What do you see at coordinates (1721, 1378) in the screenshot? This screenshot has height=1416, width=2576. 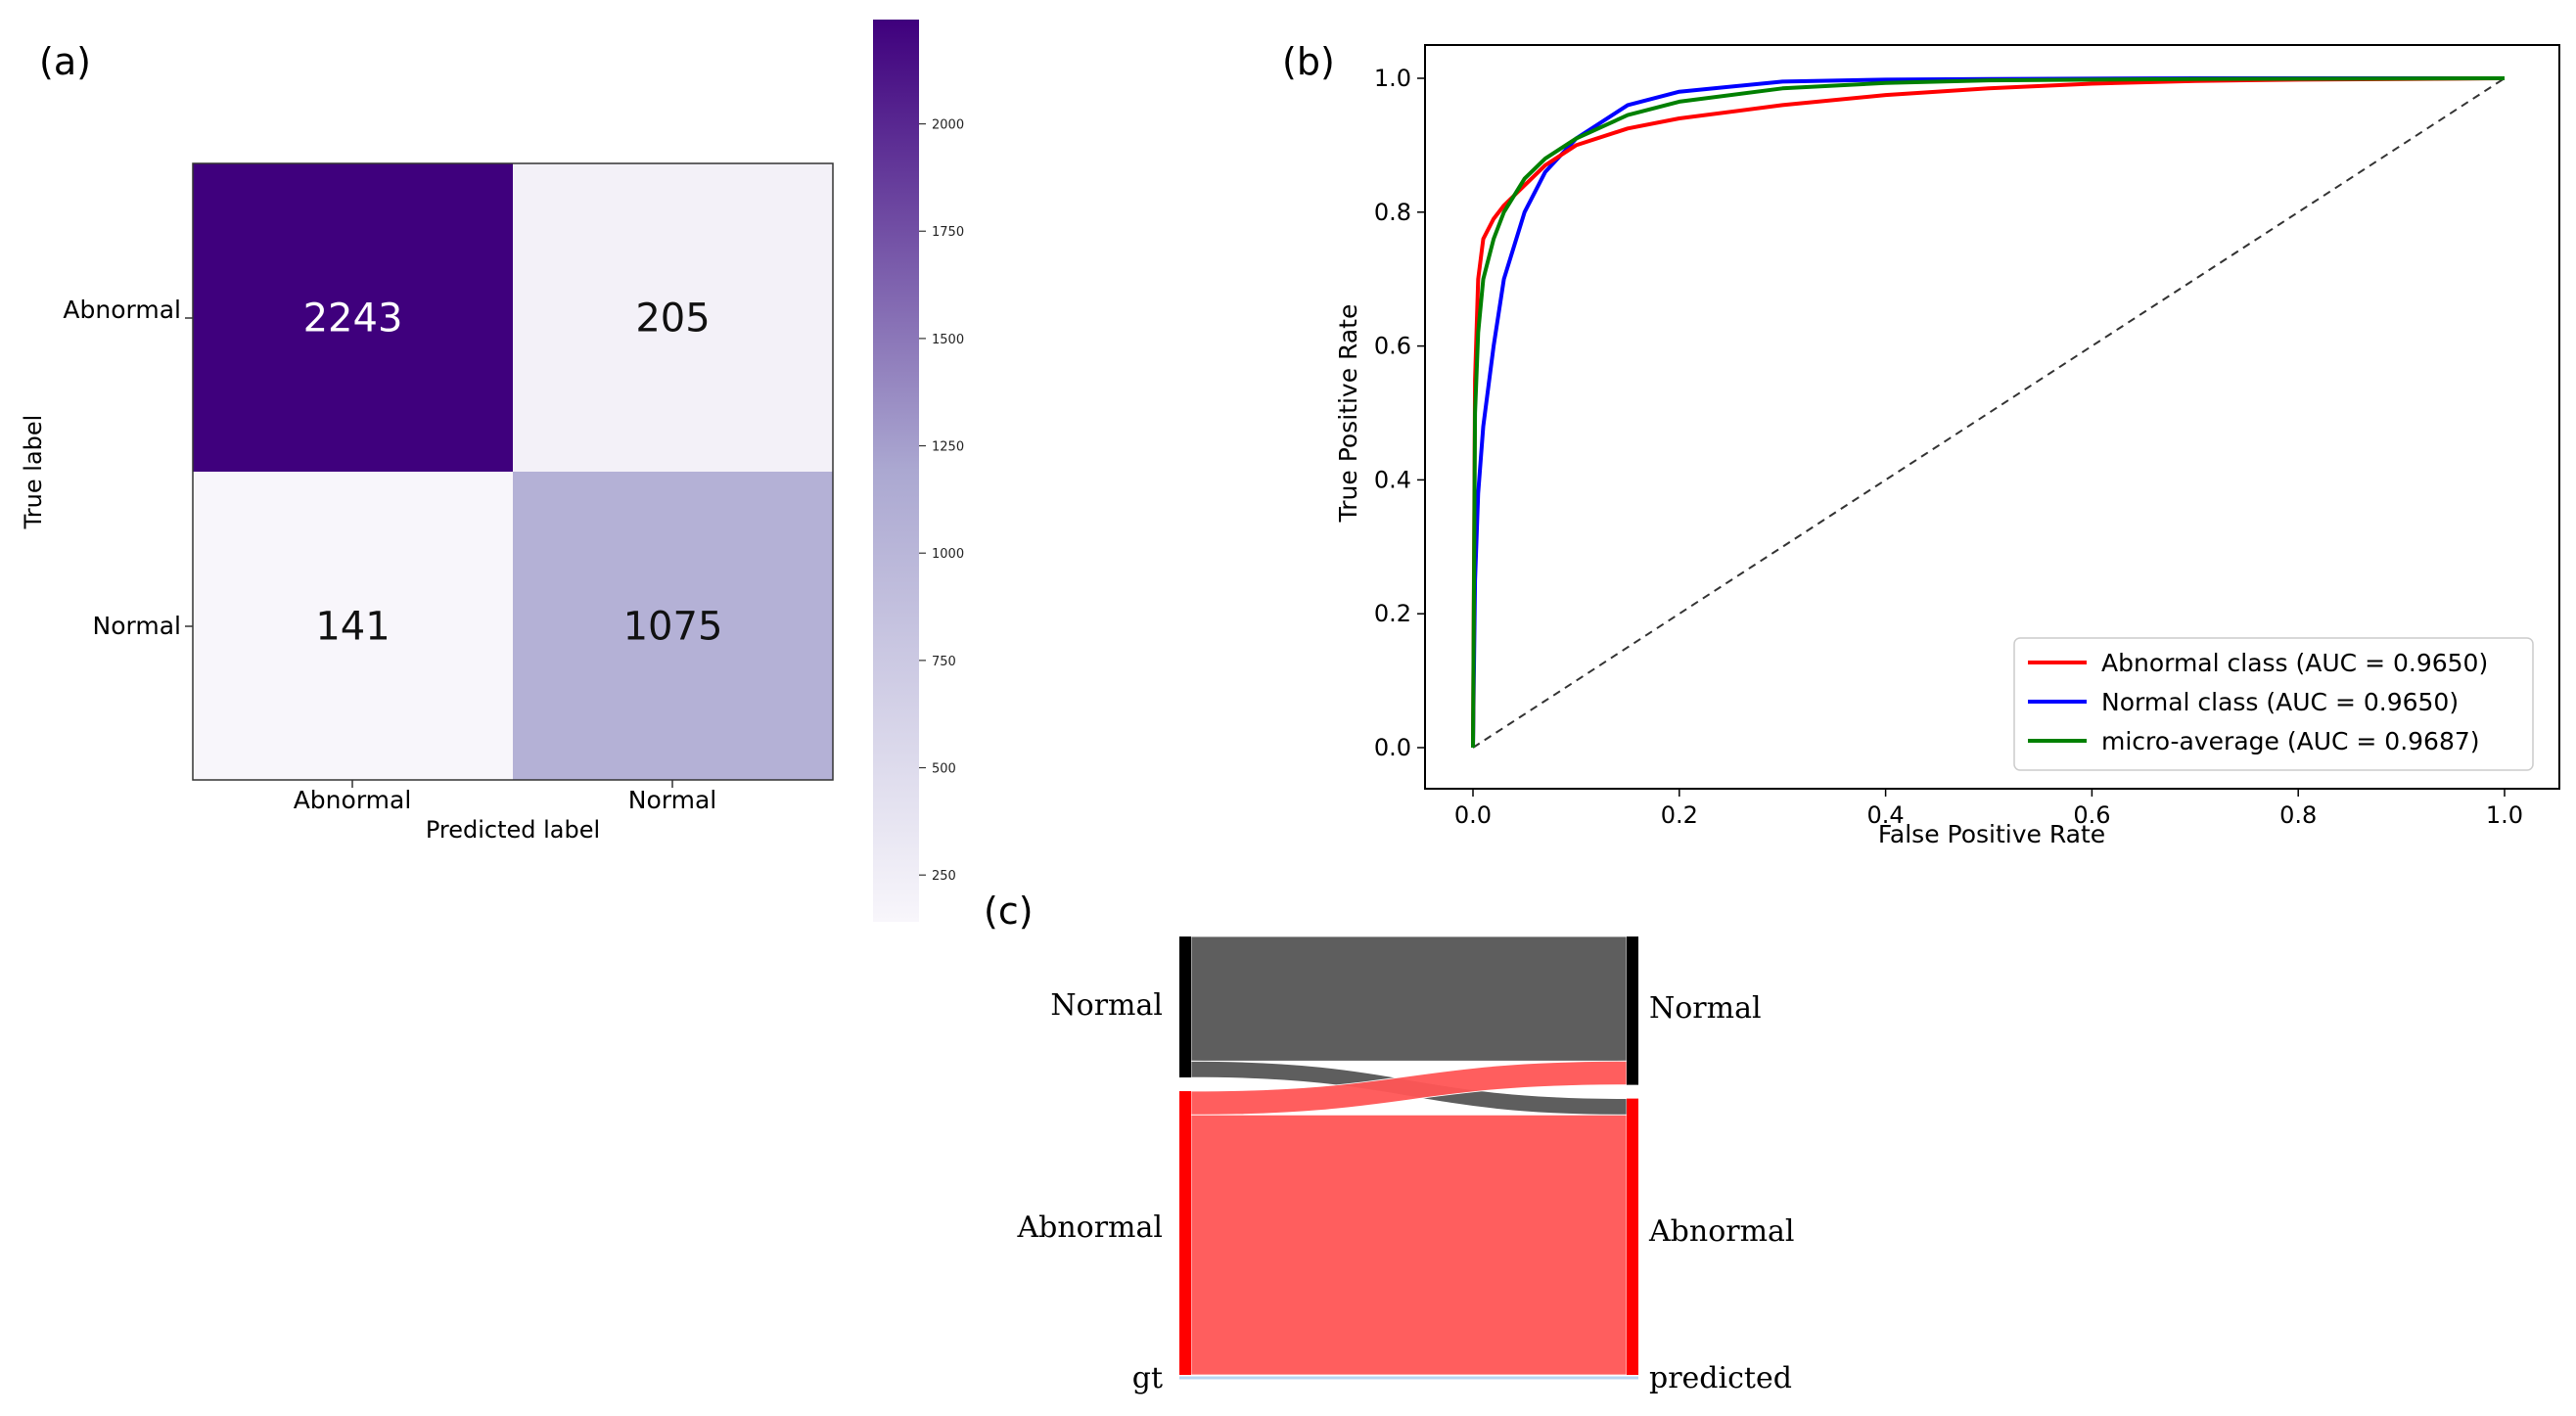 I see `sankey-right-axis-label: predicted` at bounding box center [1721, 1378].